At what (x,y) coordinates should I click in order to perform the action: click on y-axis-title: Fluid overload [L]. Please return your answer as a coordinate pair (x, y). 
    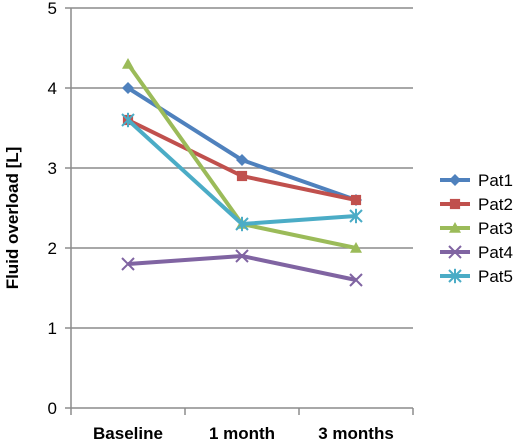
    Looking at the image, I should click on (12, 218).